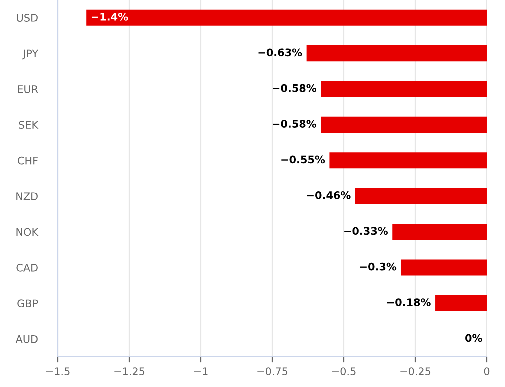 The width and height of the screenshot is (505, 387). Describe the element at coordinates (304, 160) in the screenshot. I see `data-label: −0.55%` at that location.